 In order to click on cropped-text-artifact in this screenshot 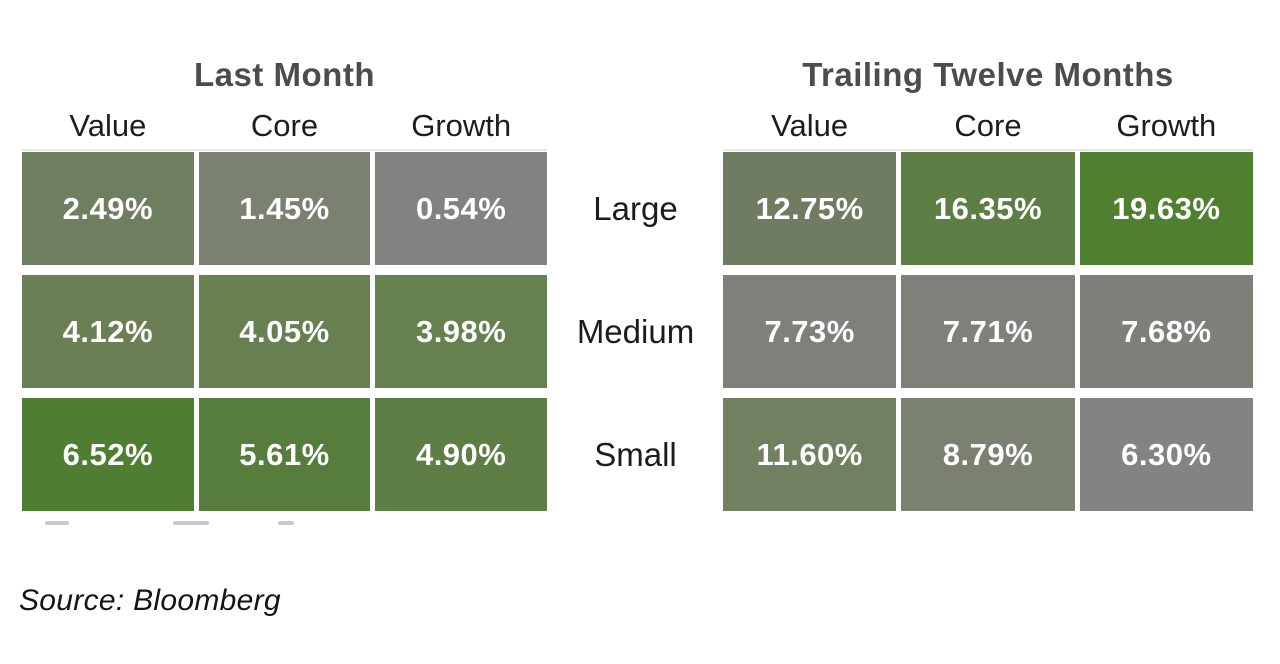, I will do `click(284, 525)`.